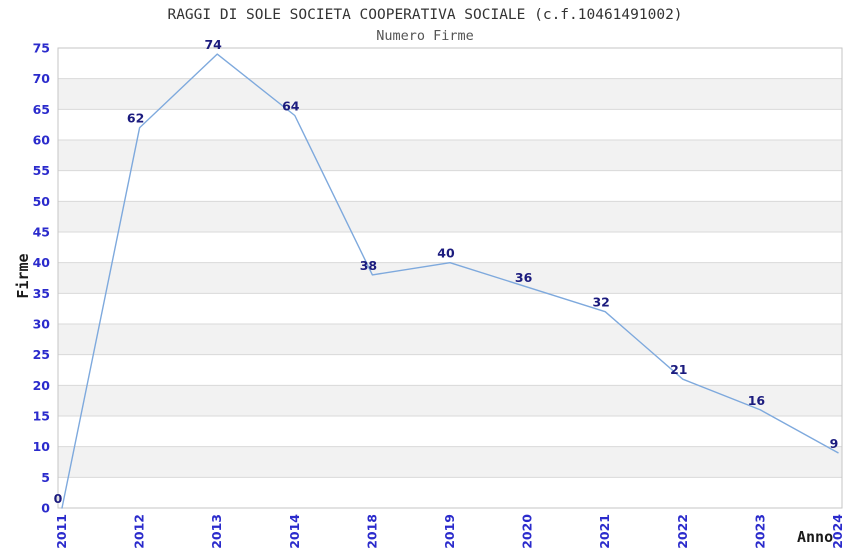 The height and width of the screenshot is (550, 850). Describe the element at coordinates (23, 276) in the screenshot. I see `y-axis-title: Firme` at that location.